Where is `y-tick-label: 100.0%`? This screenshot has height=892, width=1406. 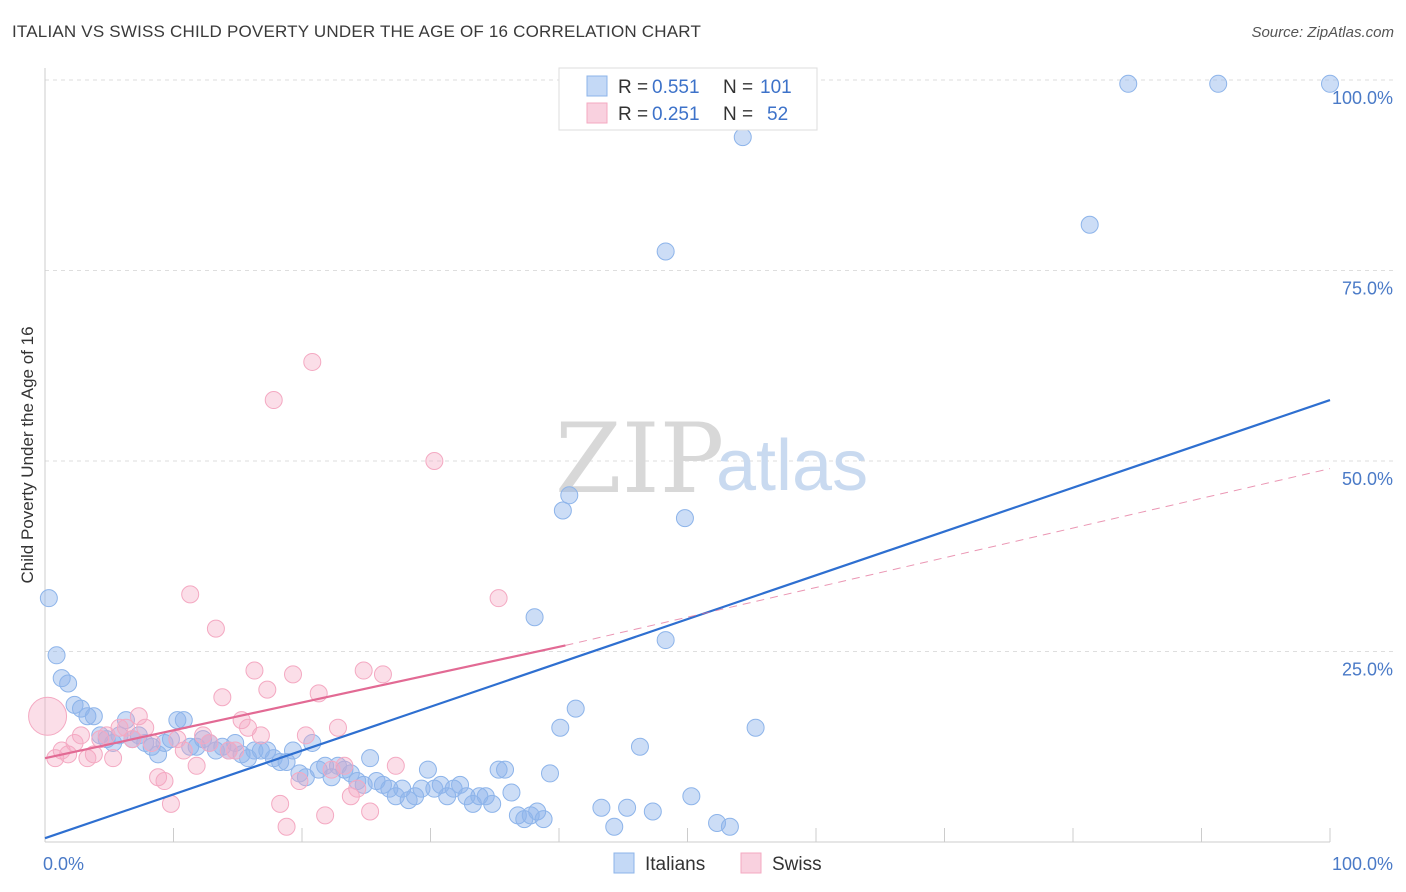
y-tick-label: 100.0% is located at coordinates (1362, 98).